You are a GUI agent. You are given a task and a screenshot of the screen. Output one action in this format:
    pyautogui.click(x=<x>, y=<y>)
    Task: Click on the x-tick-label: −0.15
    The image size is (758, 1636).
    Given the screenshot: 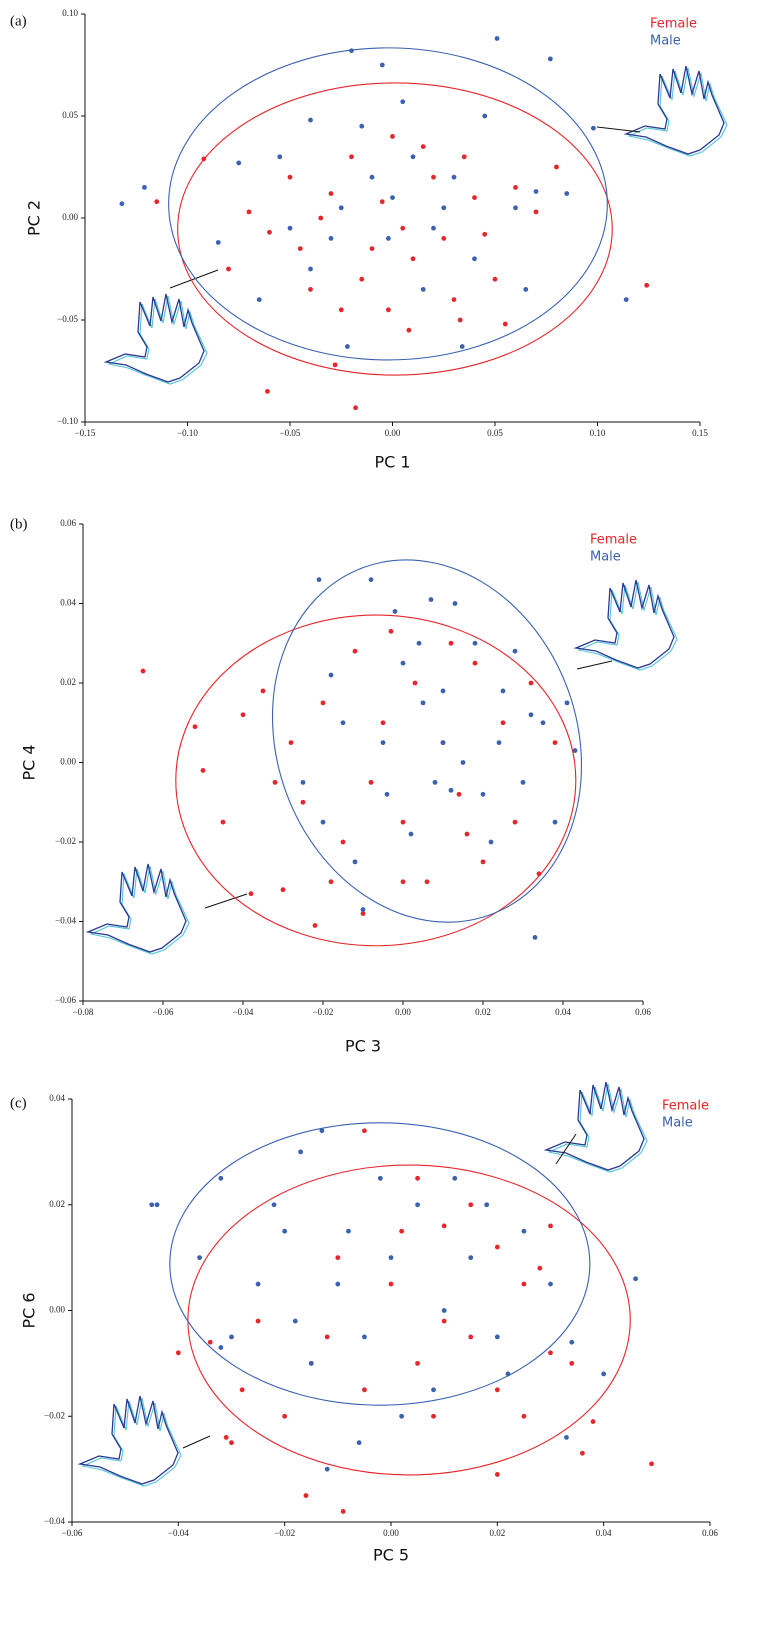 What is the action you would take?
    pyautogui.click(x=85, y=433)
    